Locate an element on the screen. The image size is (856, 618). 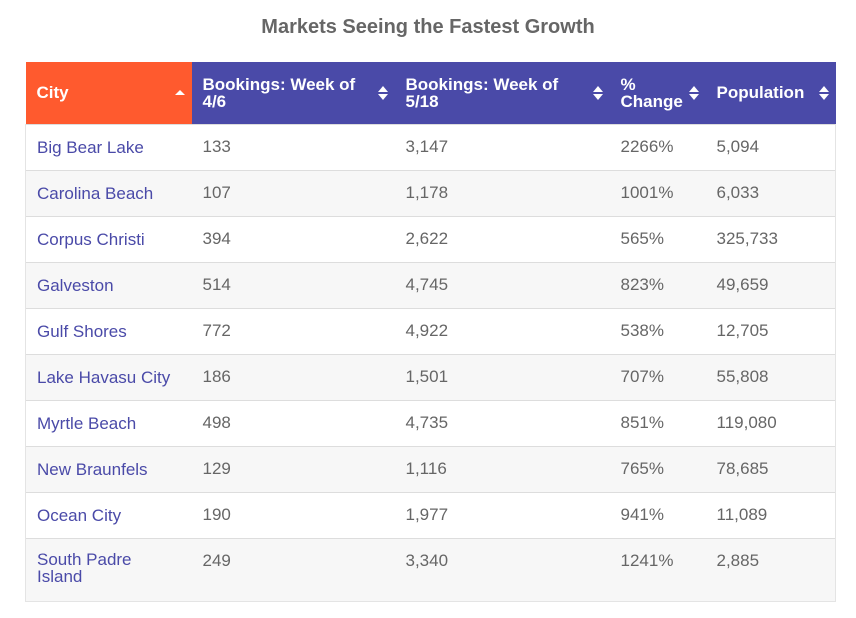
percent-change-cell: 765% is located at coordinates (657, 468).